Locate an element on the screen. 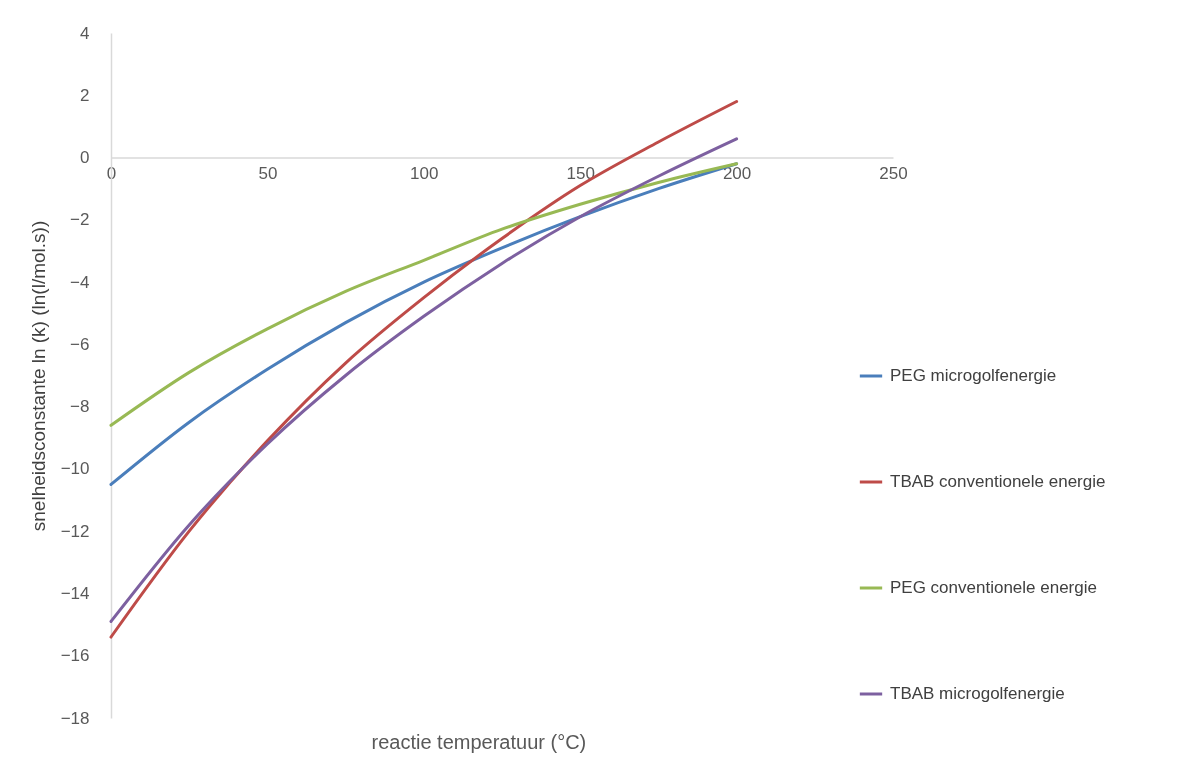 This screenshot has width=1191, height=759. y-tick-label: −2 is located at coordinates (80, 220).